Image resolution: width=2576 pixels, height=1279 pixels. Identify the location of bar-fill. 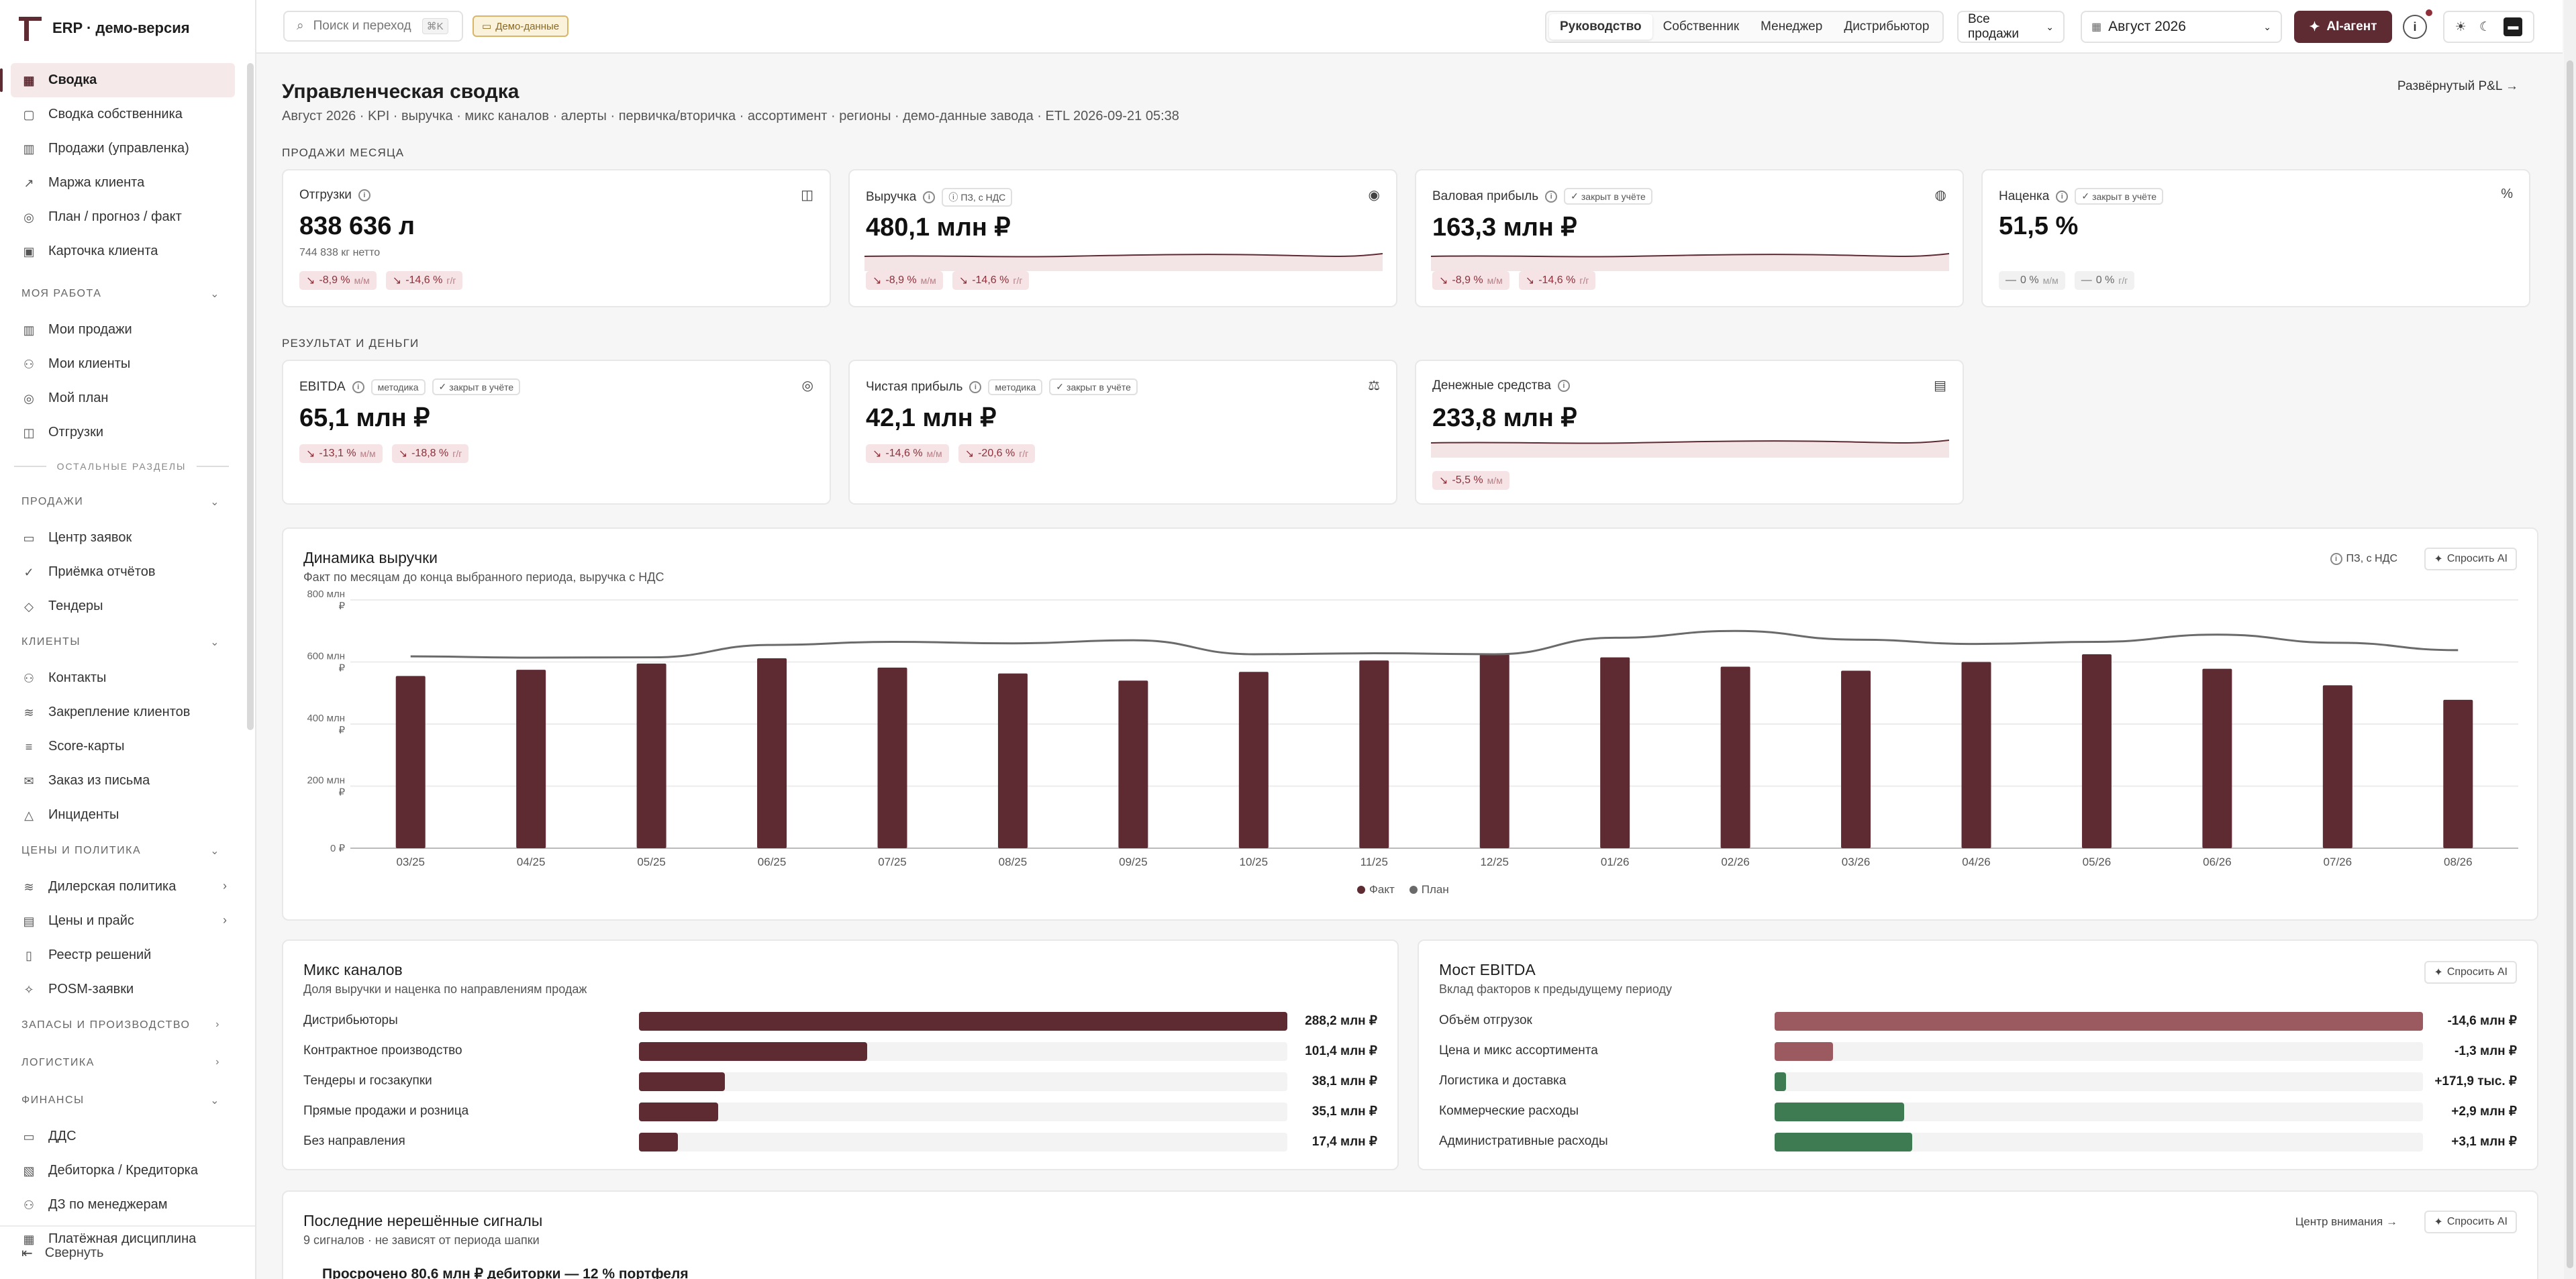
(963, 1021).